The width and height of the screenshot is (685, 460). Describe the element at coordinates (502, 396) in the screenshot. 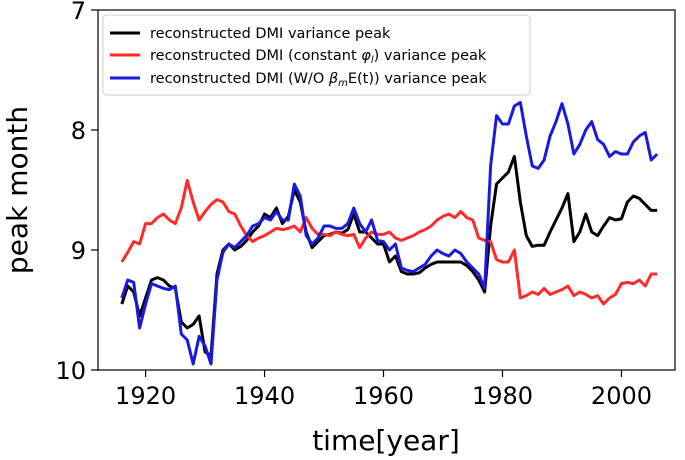

I see `x-tick-label: 1980` at that location.